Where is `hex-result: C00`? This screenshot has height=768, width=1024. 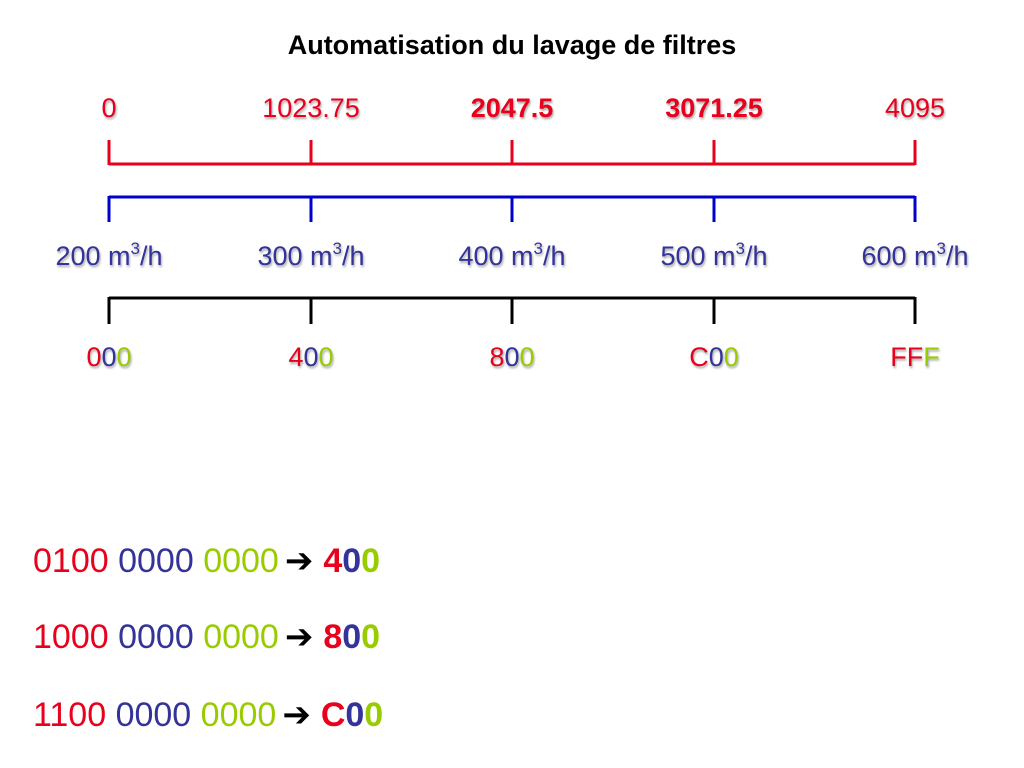 hex-result: C00 is located at coordinates (352, 715).